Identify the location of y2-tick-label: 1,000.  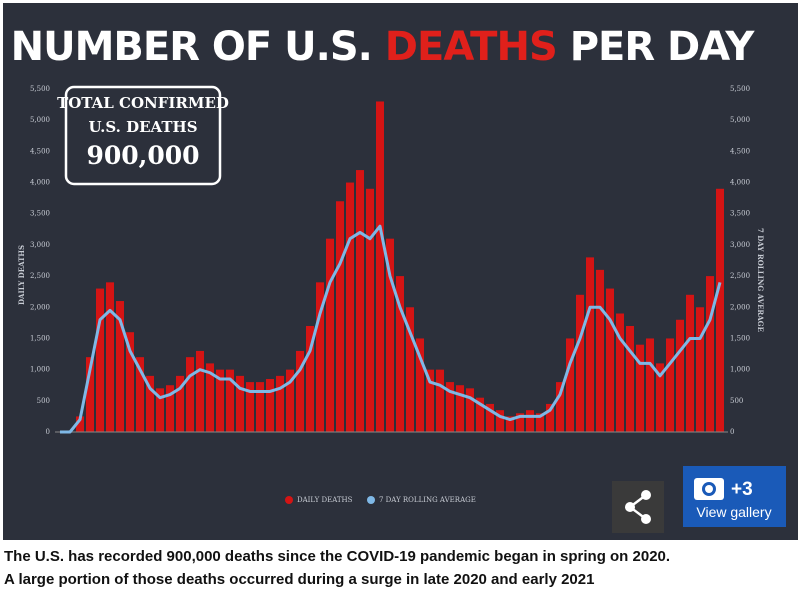
(740, 370).